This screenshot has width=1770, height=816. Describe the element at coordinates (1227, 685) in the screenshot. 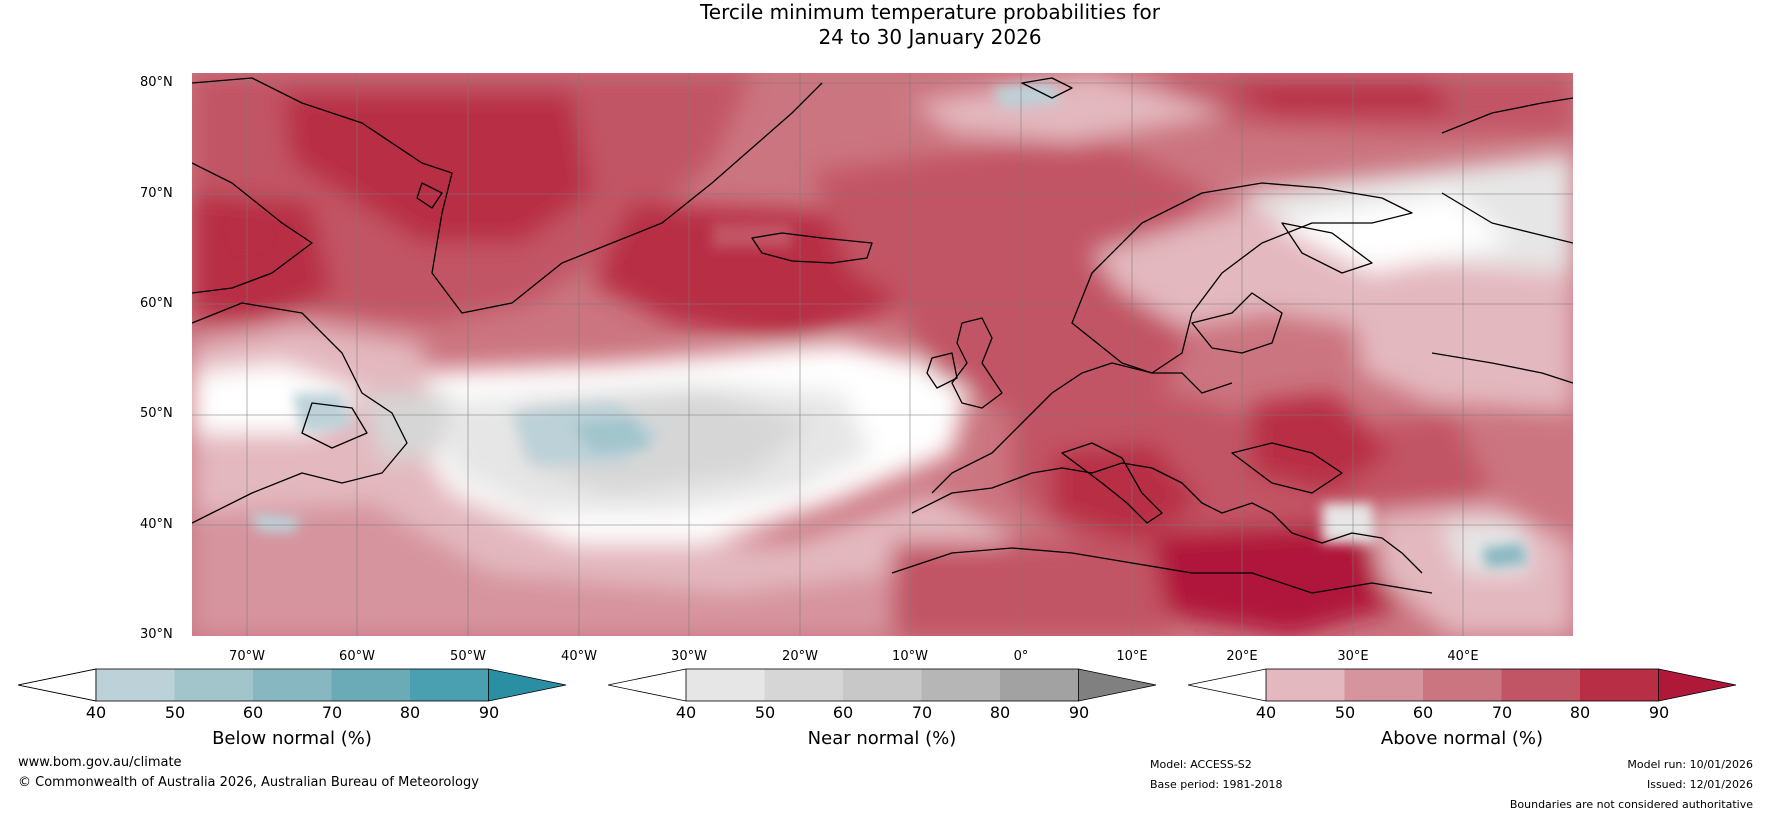

I see `colorbar-above-min-triangle` at that location.